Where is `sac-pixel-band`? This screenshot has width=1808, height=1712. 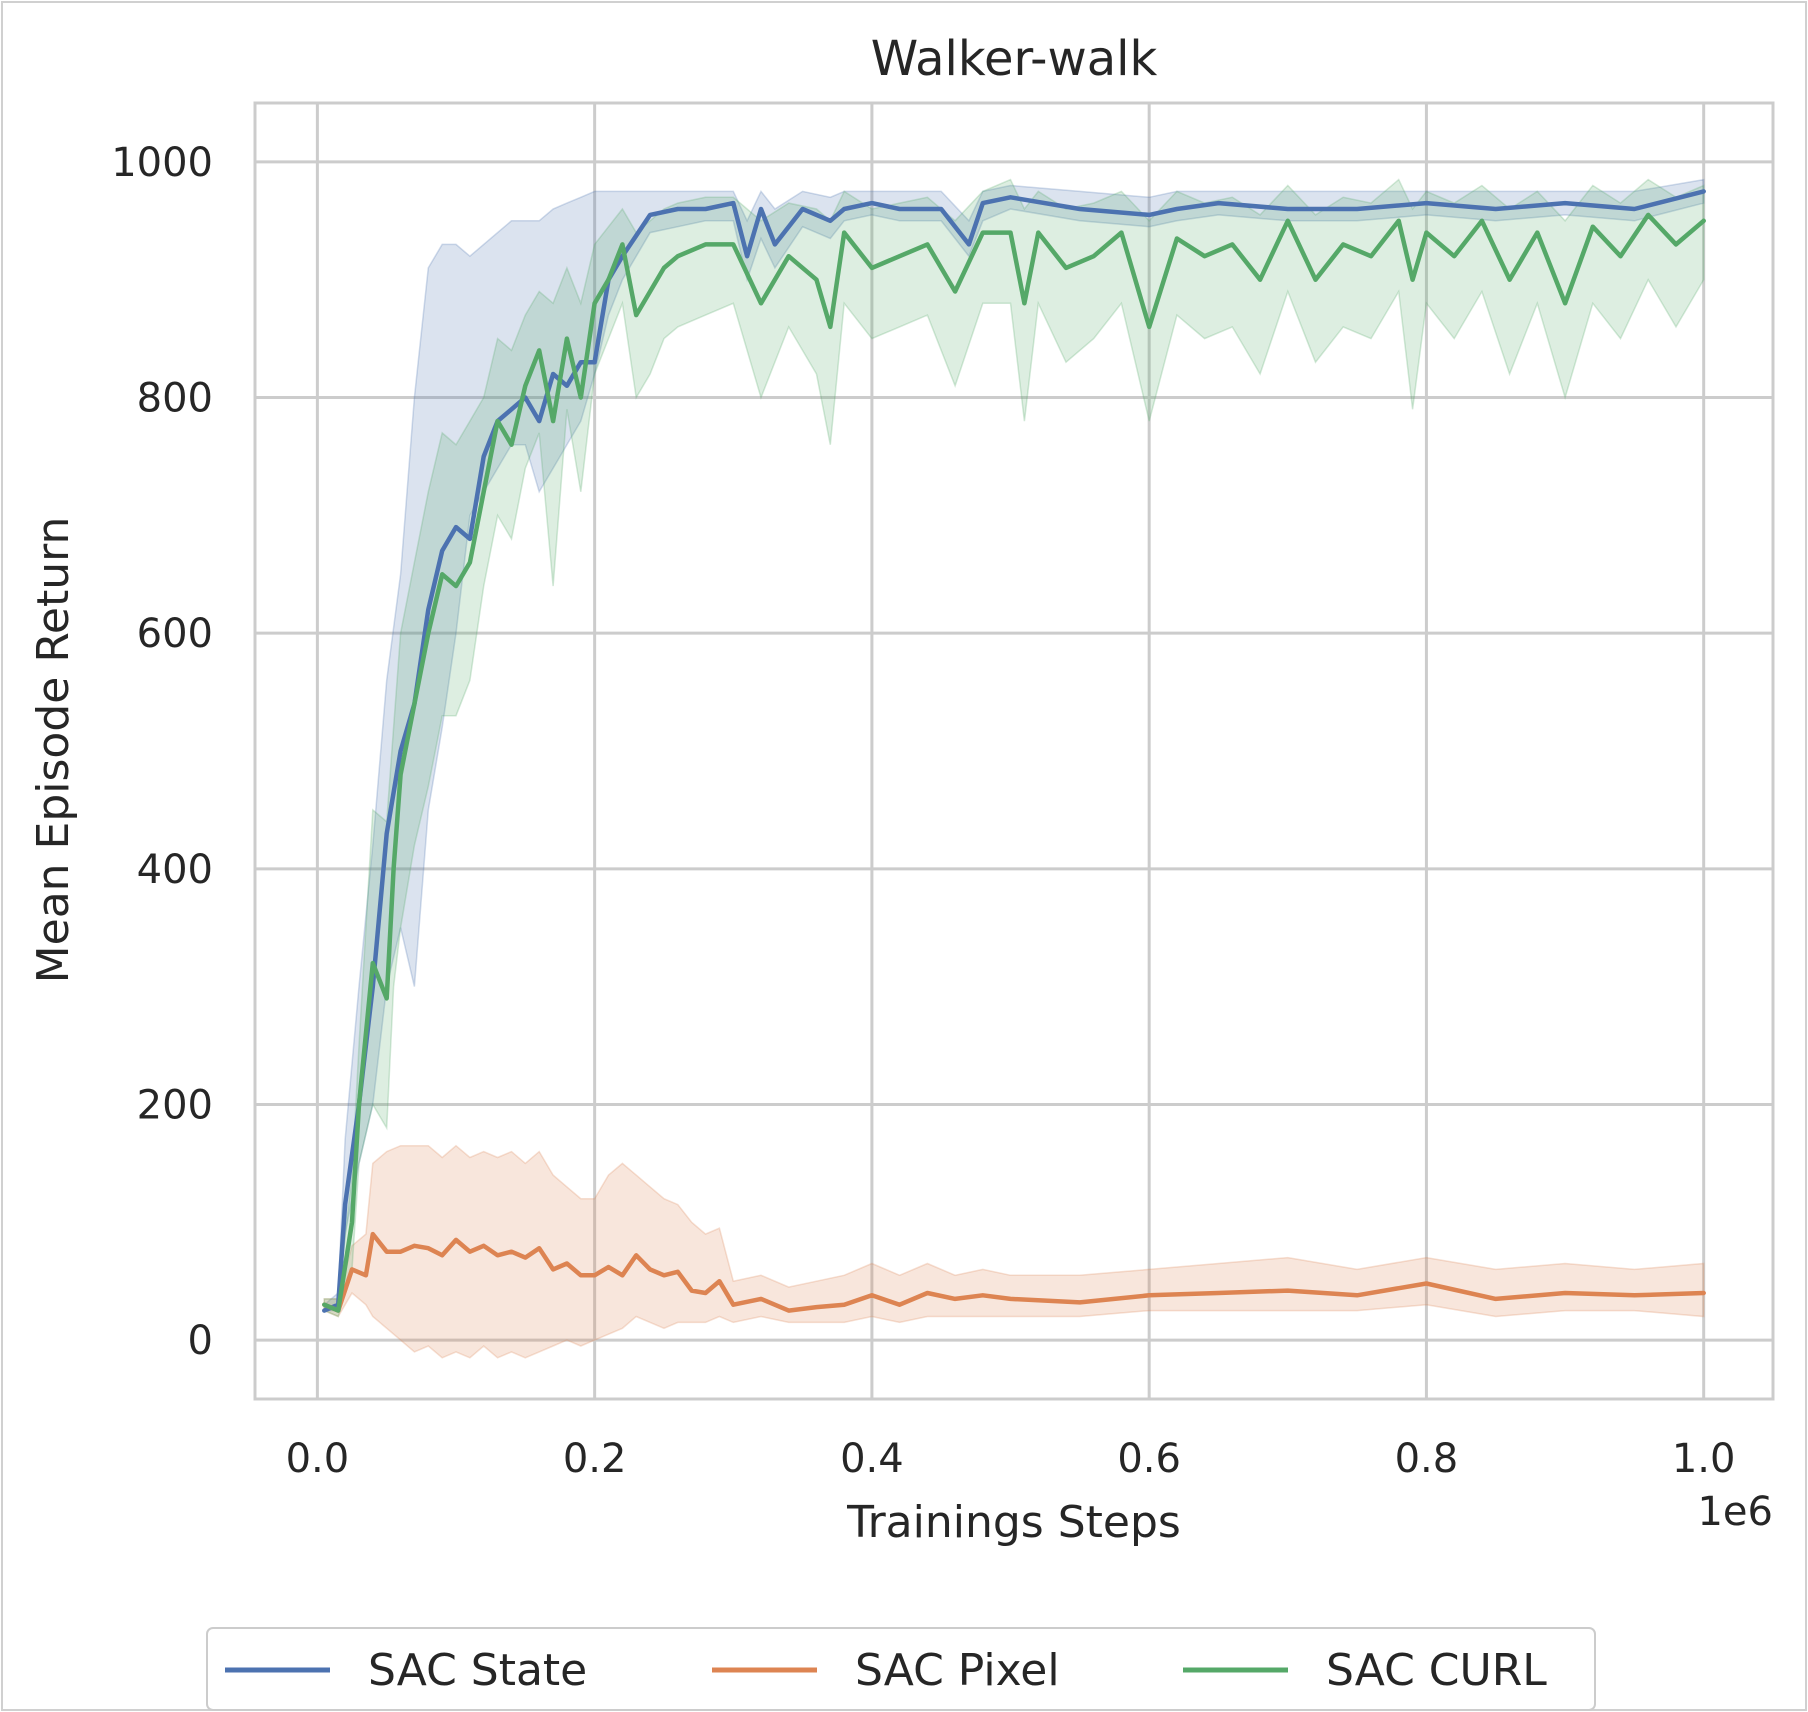 sac-pixel-band is located at coordinates (1014, 1251).